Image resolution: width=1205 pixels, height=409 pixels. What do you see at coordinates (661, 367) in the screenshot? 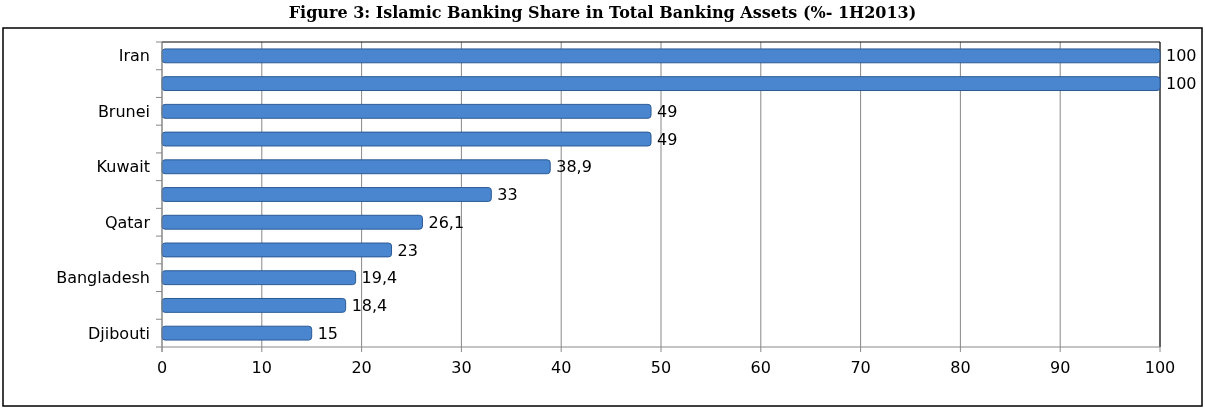
I see `x-tick-label: 50` at bounding box center [661, 367].